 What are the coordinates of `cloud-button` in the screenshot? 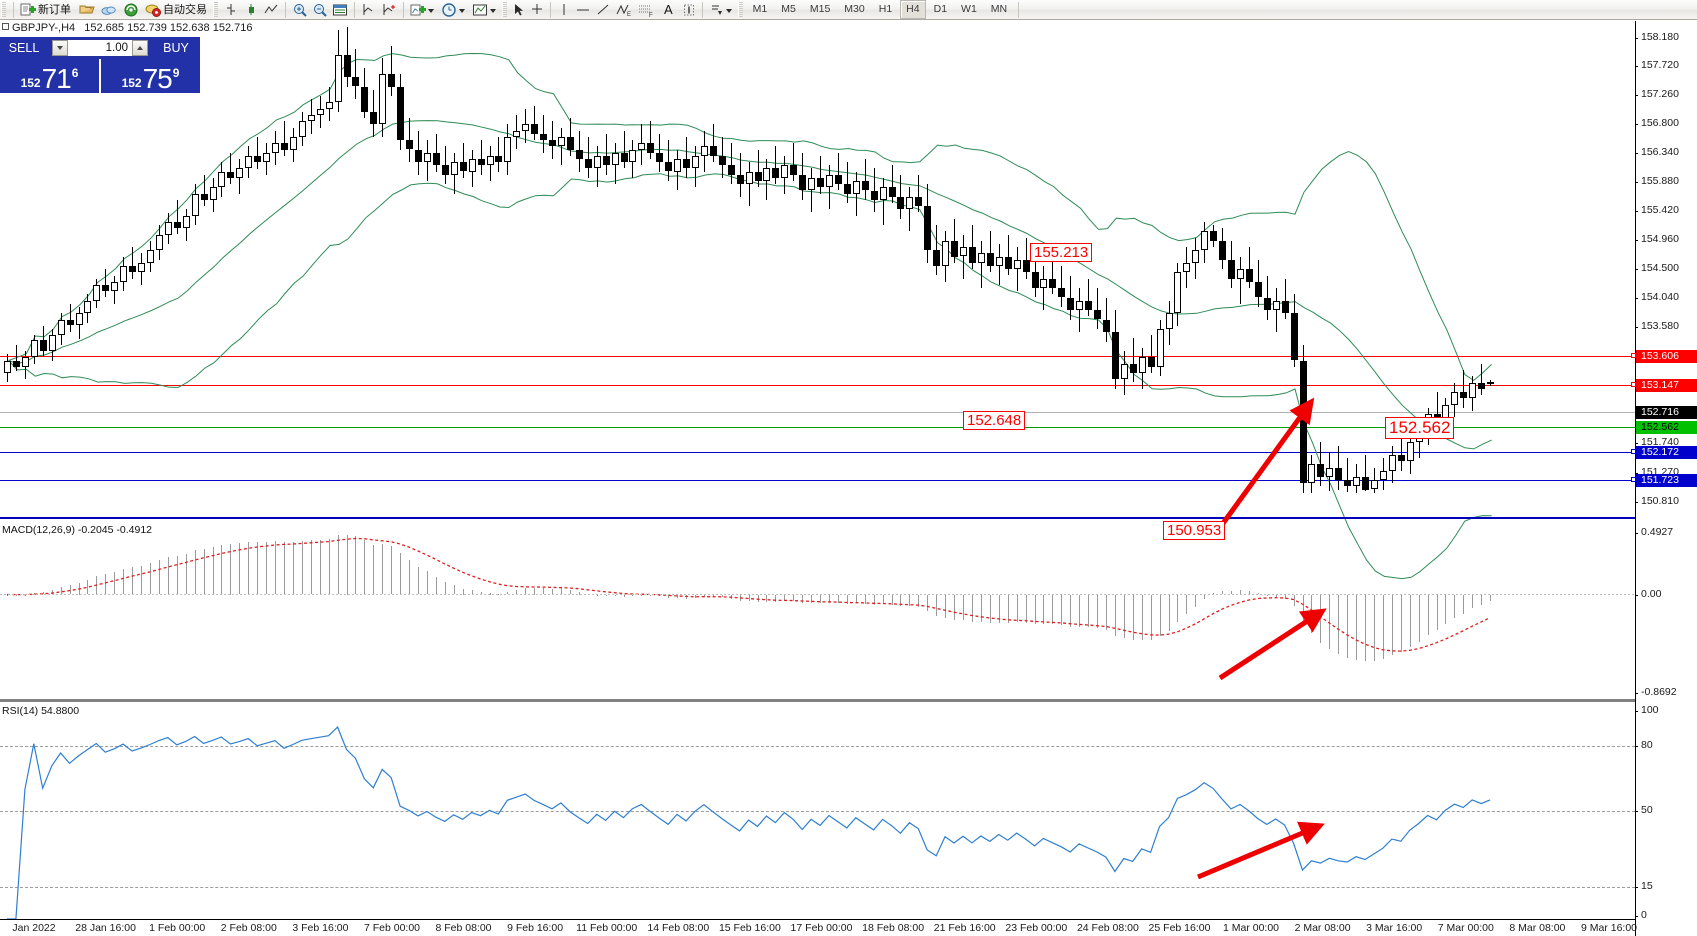 It's located at (109, 10).